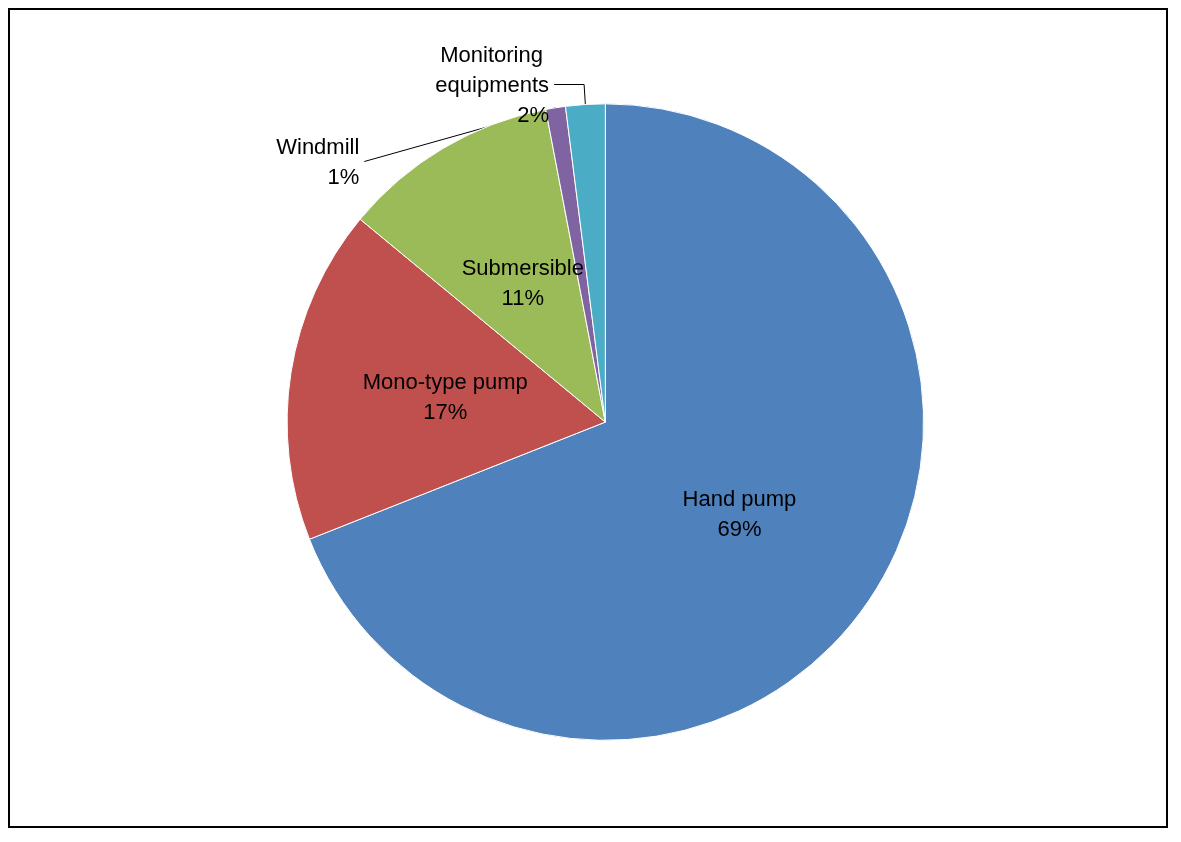 Image resolution: width=1181 pixels, height=842 pixels. What do you see at coordinates (739, 528) in the screenshot?
I see `data-label: 69%` at bounding box center [739, 528].